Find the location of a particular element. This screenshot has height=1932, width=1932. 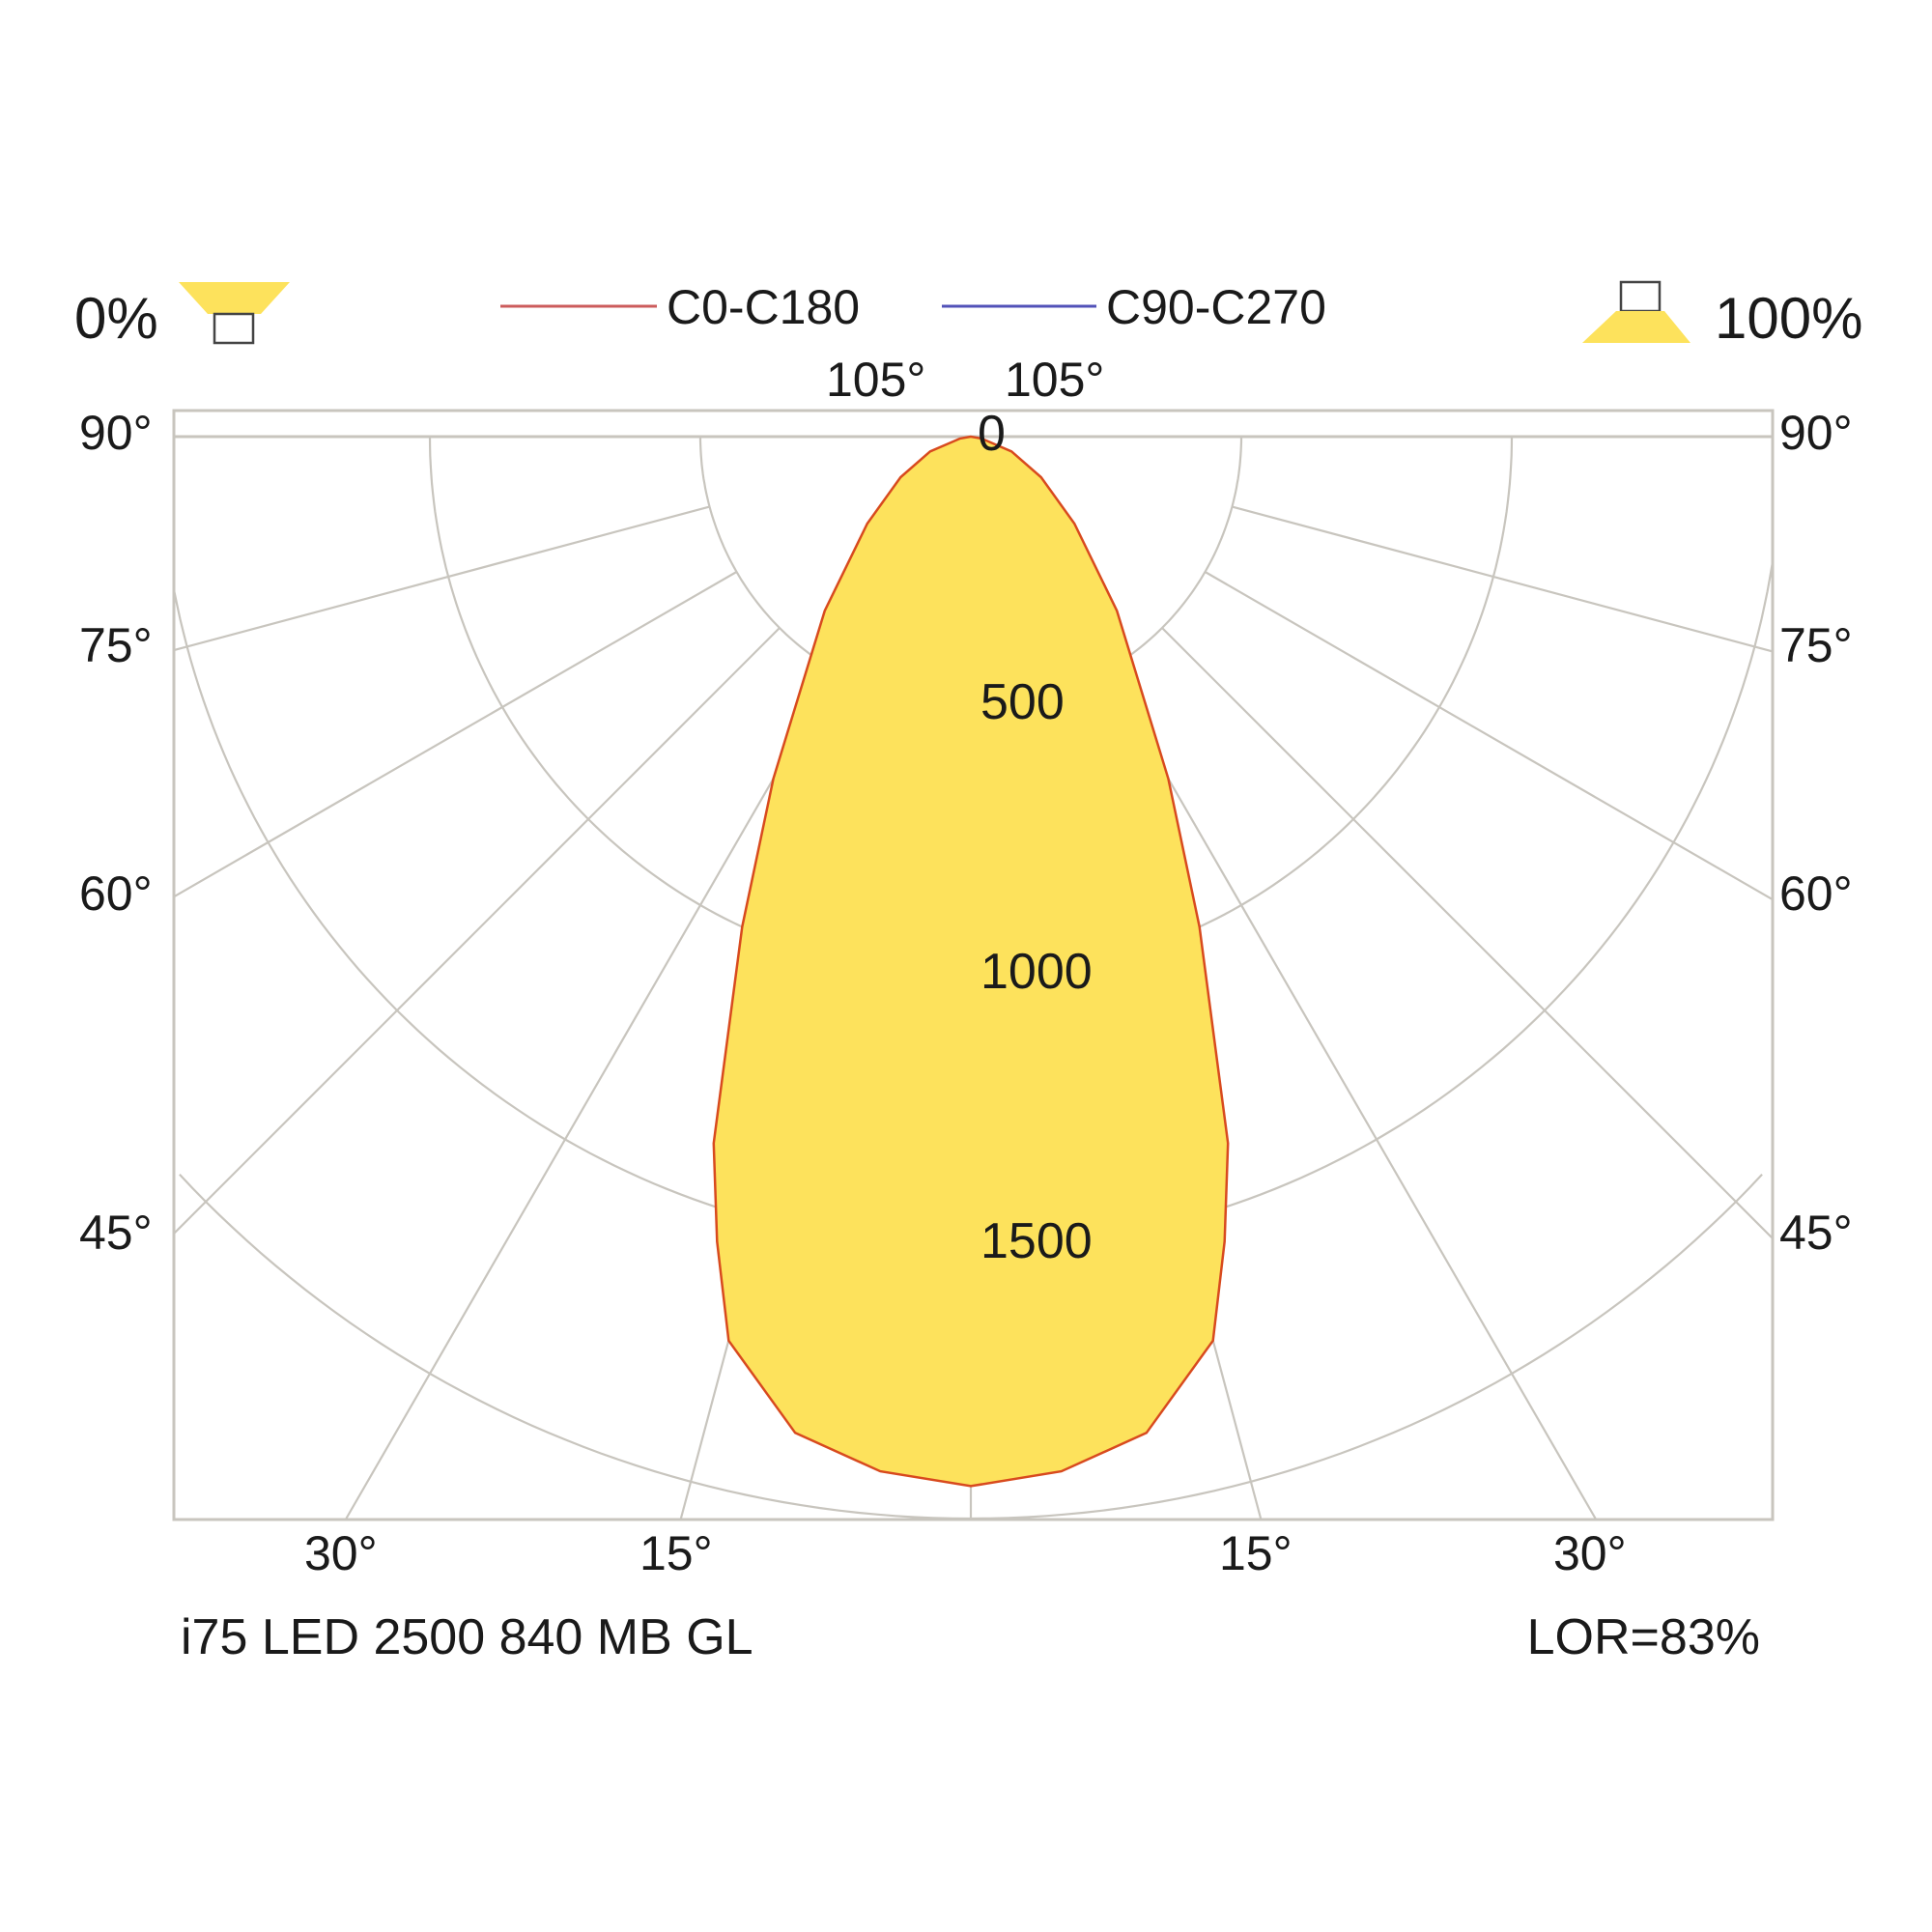

angle-label-top-right: 105° is located at coordinates (1054, 380).